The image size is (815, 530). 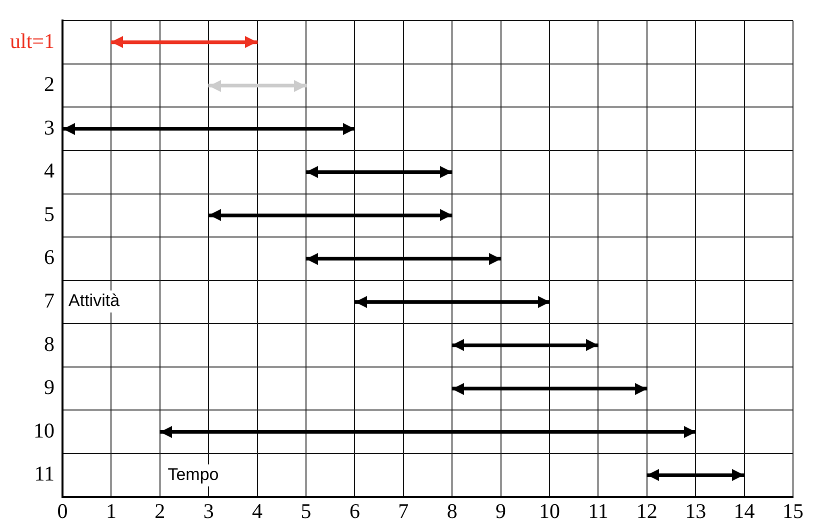 What do you see at coordinates (452, 510) in the screenshot?
I see `x-tick-label: 8` at bounding box center [452, 510].